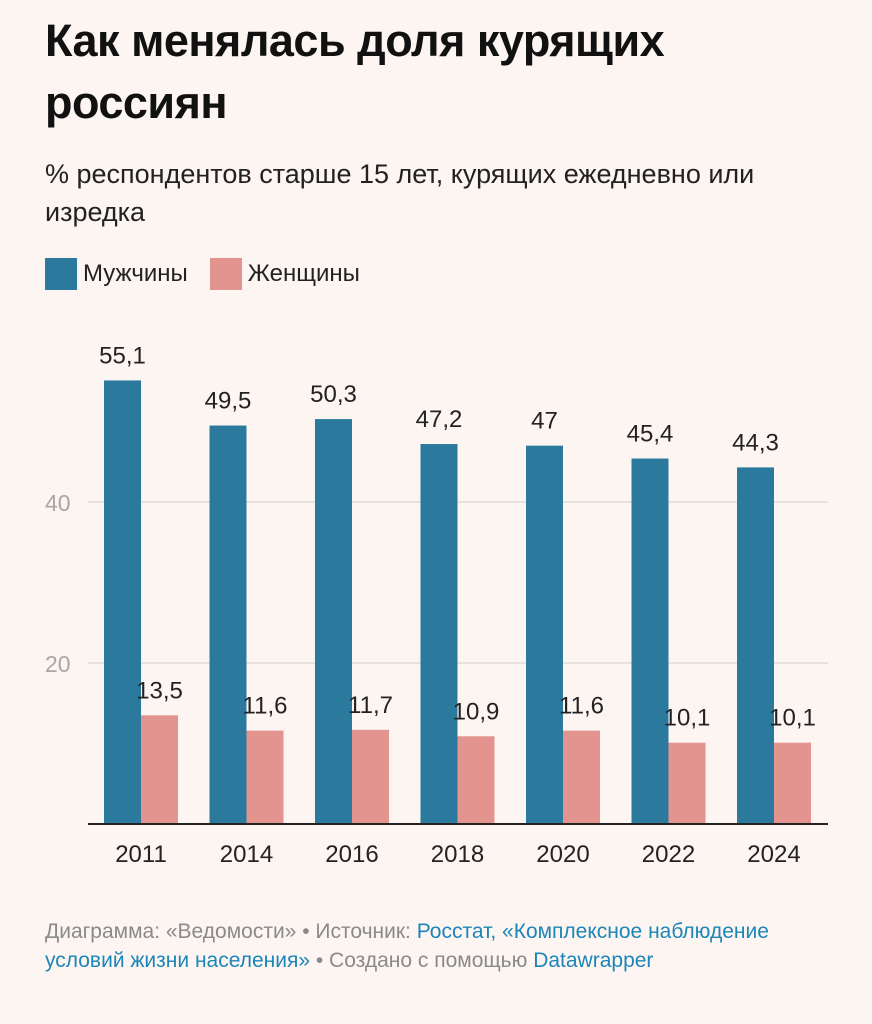  What do you see at coordinates (544, 634) in the screenshot?
I see `bar-men-2020` at bounding box center [544, 634].